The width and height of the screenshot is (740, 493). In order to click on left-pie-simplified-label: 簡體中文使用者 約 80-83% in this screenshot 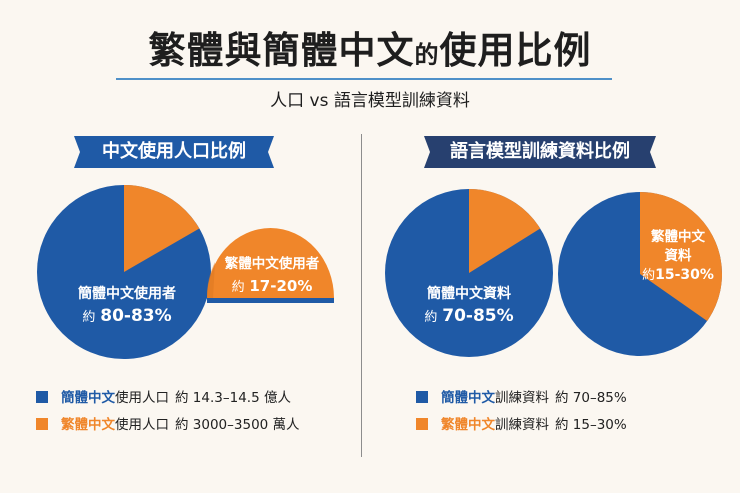, I will do `click(127, 306)`.